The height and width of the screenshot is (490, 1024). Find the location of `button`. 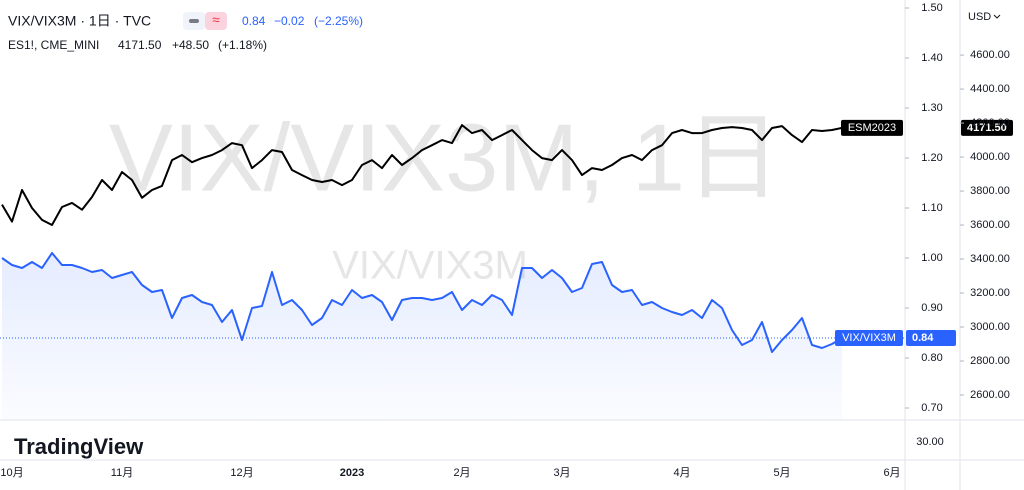

button is located at coordinates (216, 21).